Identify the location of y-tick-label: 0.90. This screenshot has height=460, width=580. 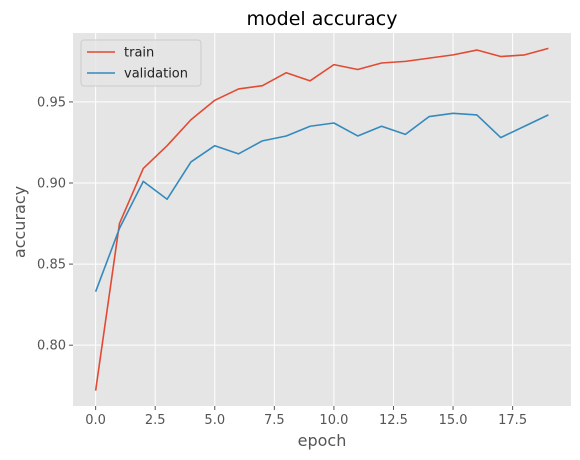
(51, 184).